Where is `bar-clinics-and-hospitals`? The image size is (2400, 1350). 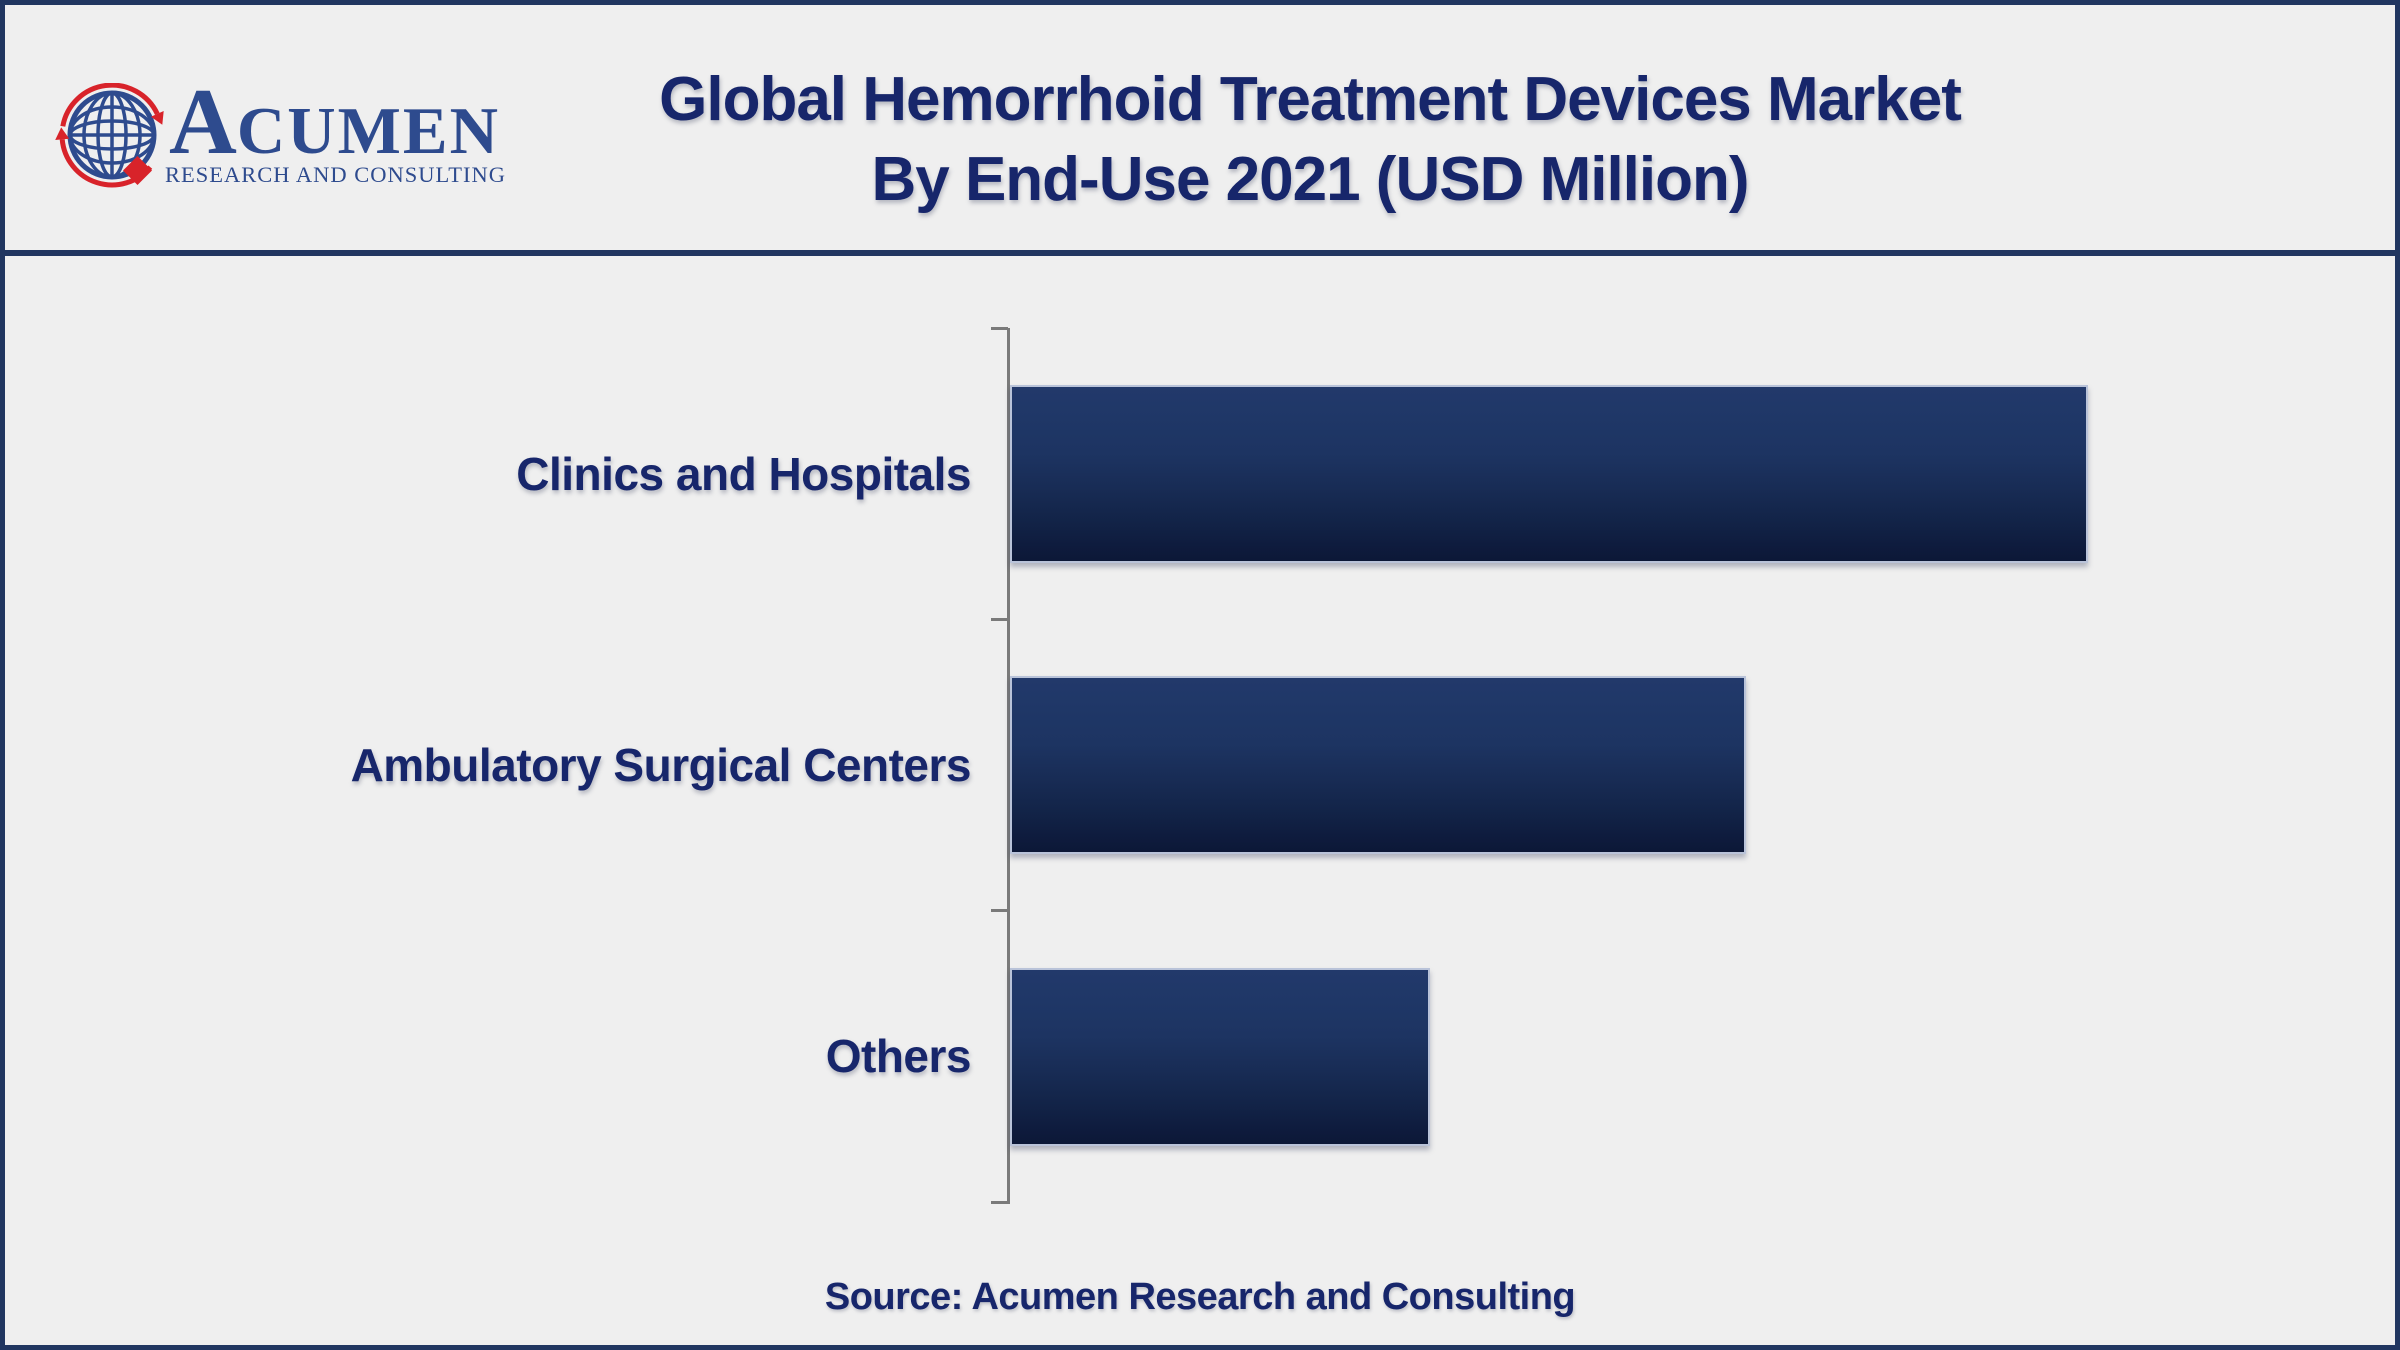
bar-clinics-and-hospitals is located at coordinates (1549, 474).